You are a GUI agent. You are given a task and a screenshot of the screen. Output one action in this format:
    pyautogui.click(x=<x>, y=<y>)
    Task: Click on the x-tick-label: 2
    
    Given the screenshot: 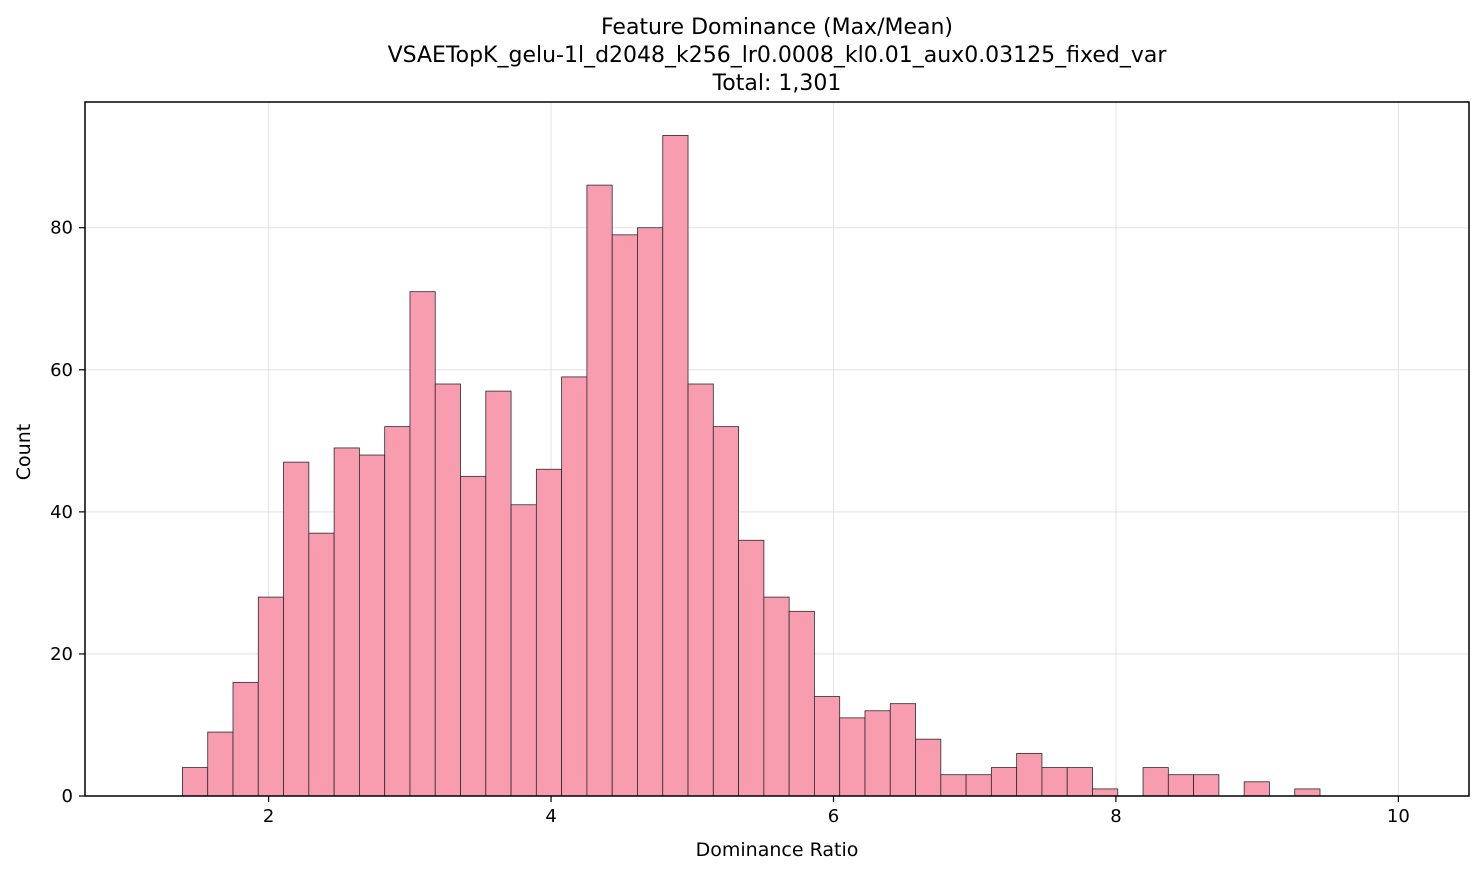 What is the action you would take?
    pyautogui.click(x=268, y=816)
    